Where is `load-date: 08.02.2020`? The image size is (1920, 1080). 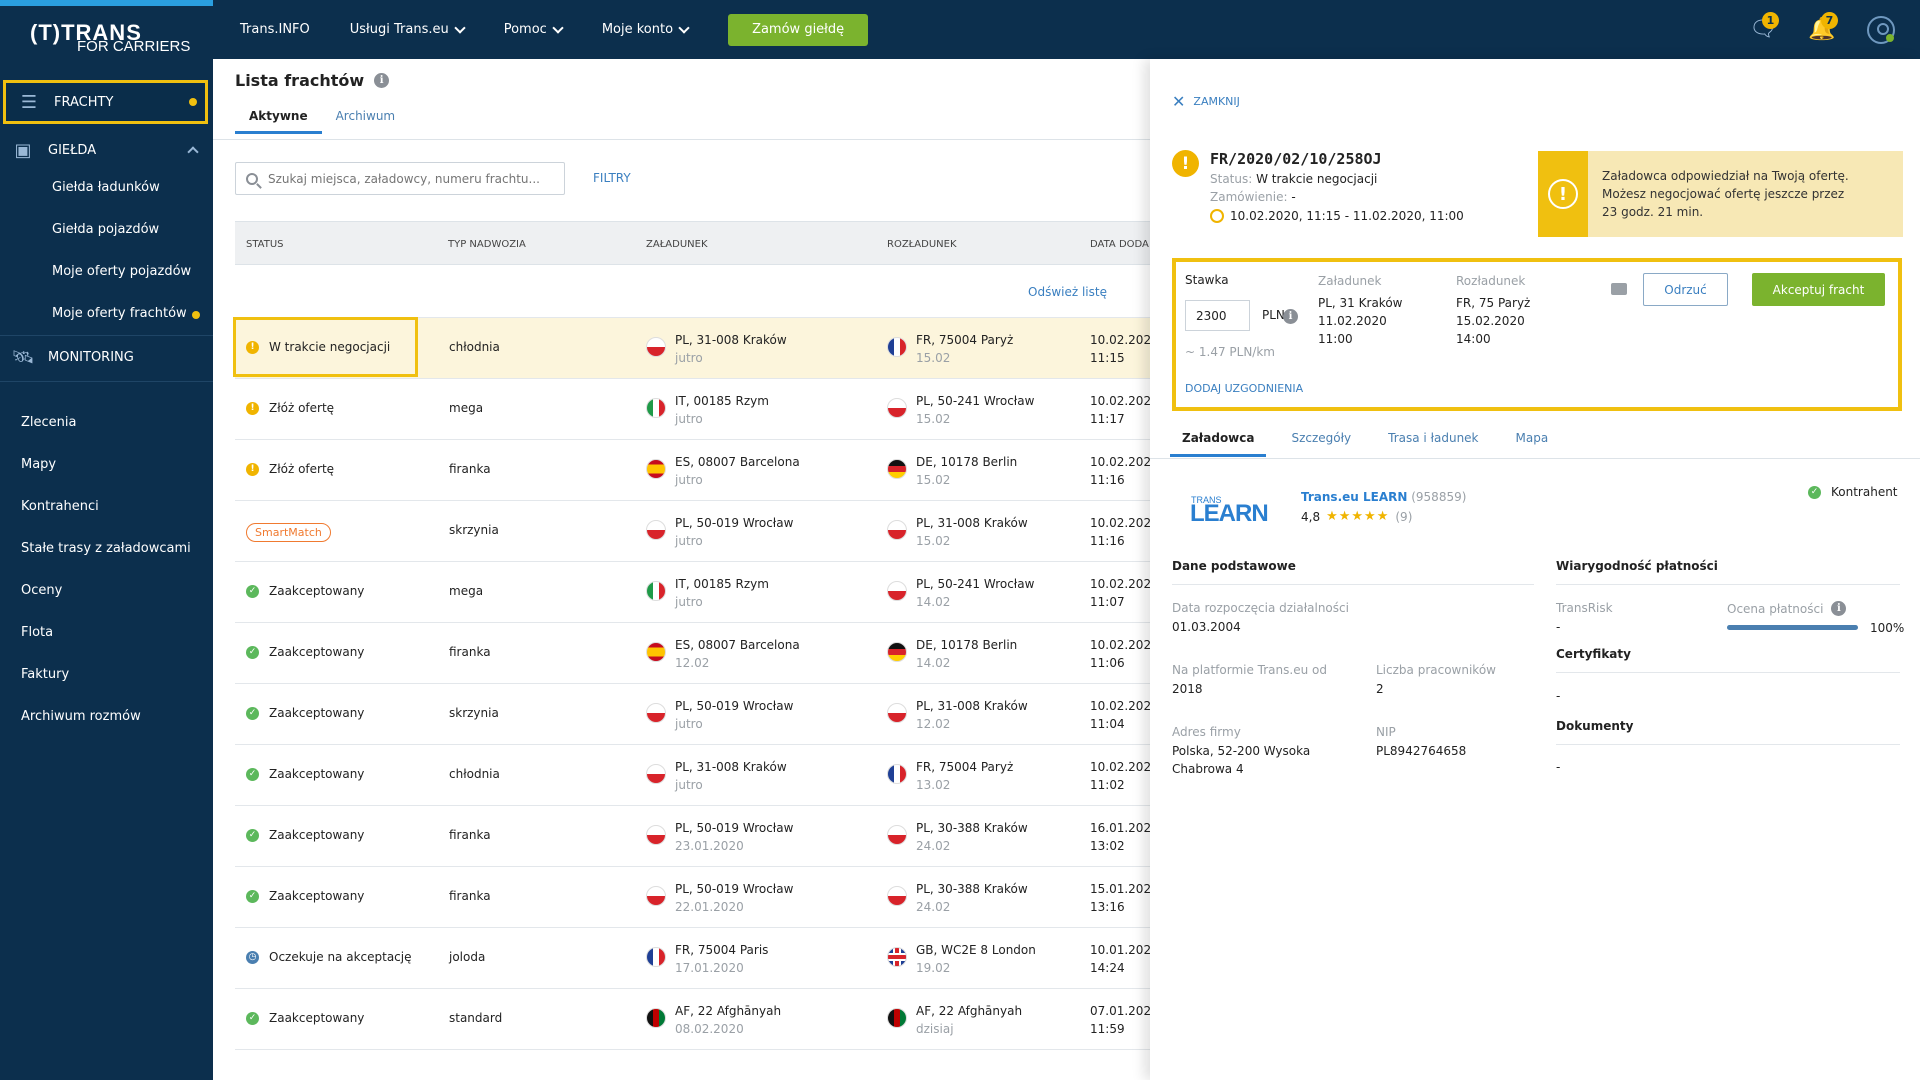
load-date: 08.02.2020 is located at coordinates (709, 1029).